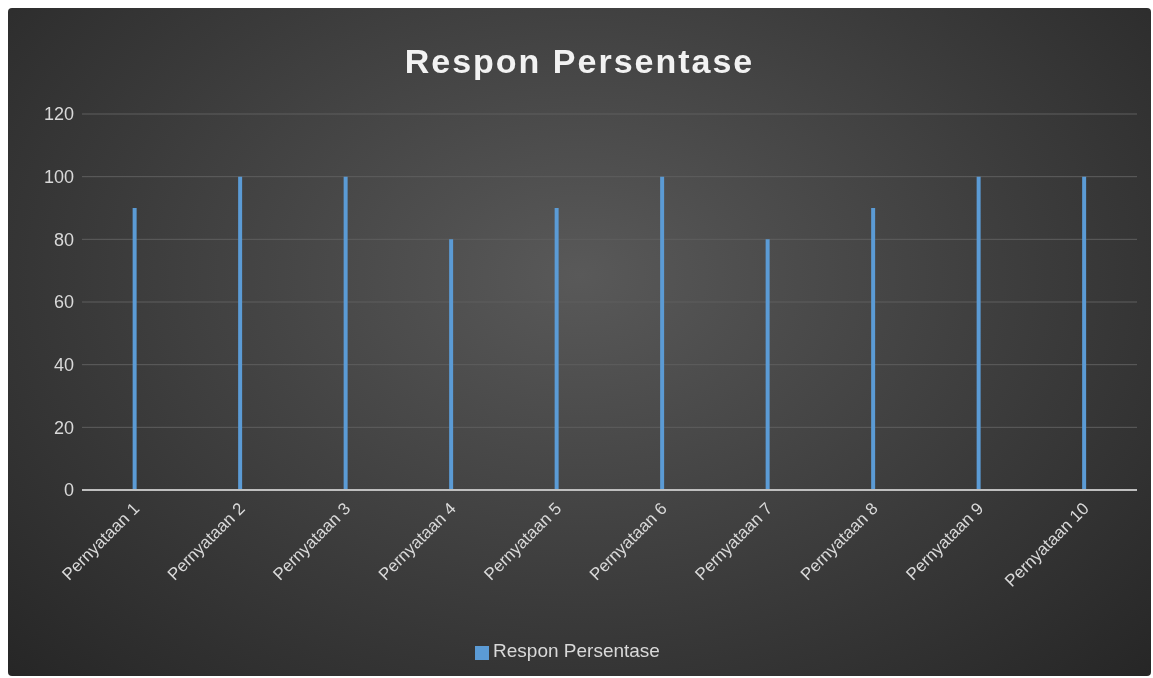 This screenshot has height=678, width=1153. Describe the element at coordinates (63, 365) in the screenshot. I see `y-tick-label: 40` at that location.